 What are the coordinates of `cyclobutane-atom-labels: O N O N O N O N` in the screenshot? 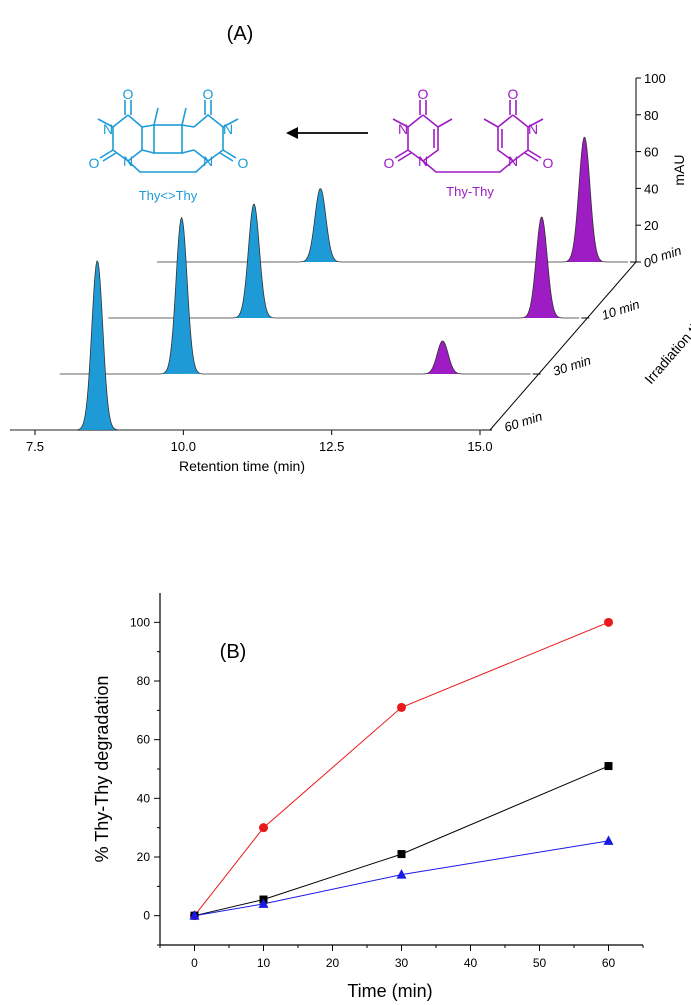 It's located at (169, 128).